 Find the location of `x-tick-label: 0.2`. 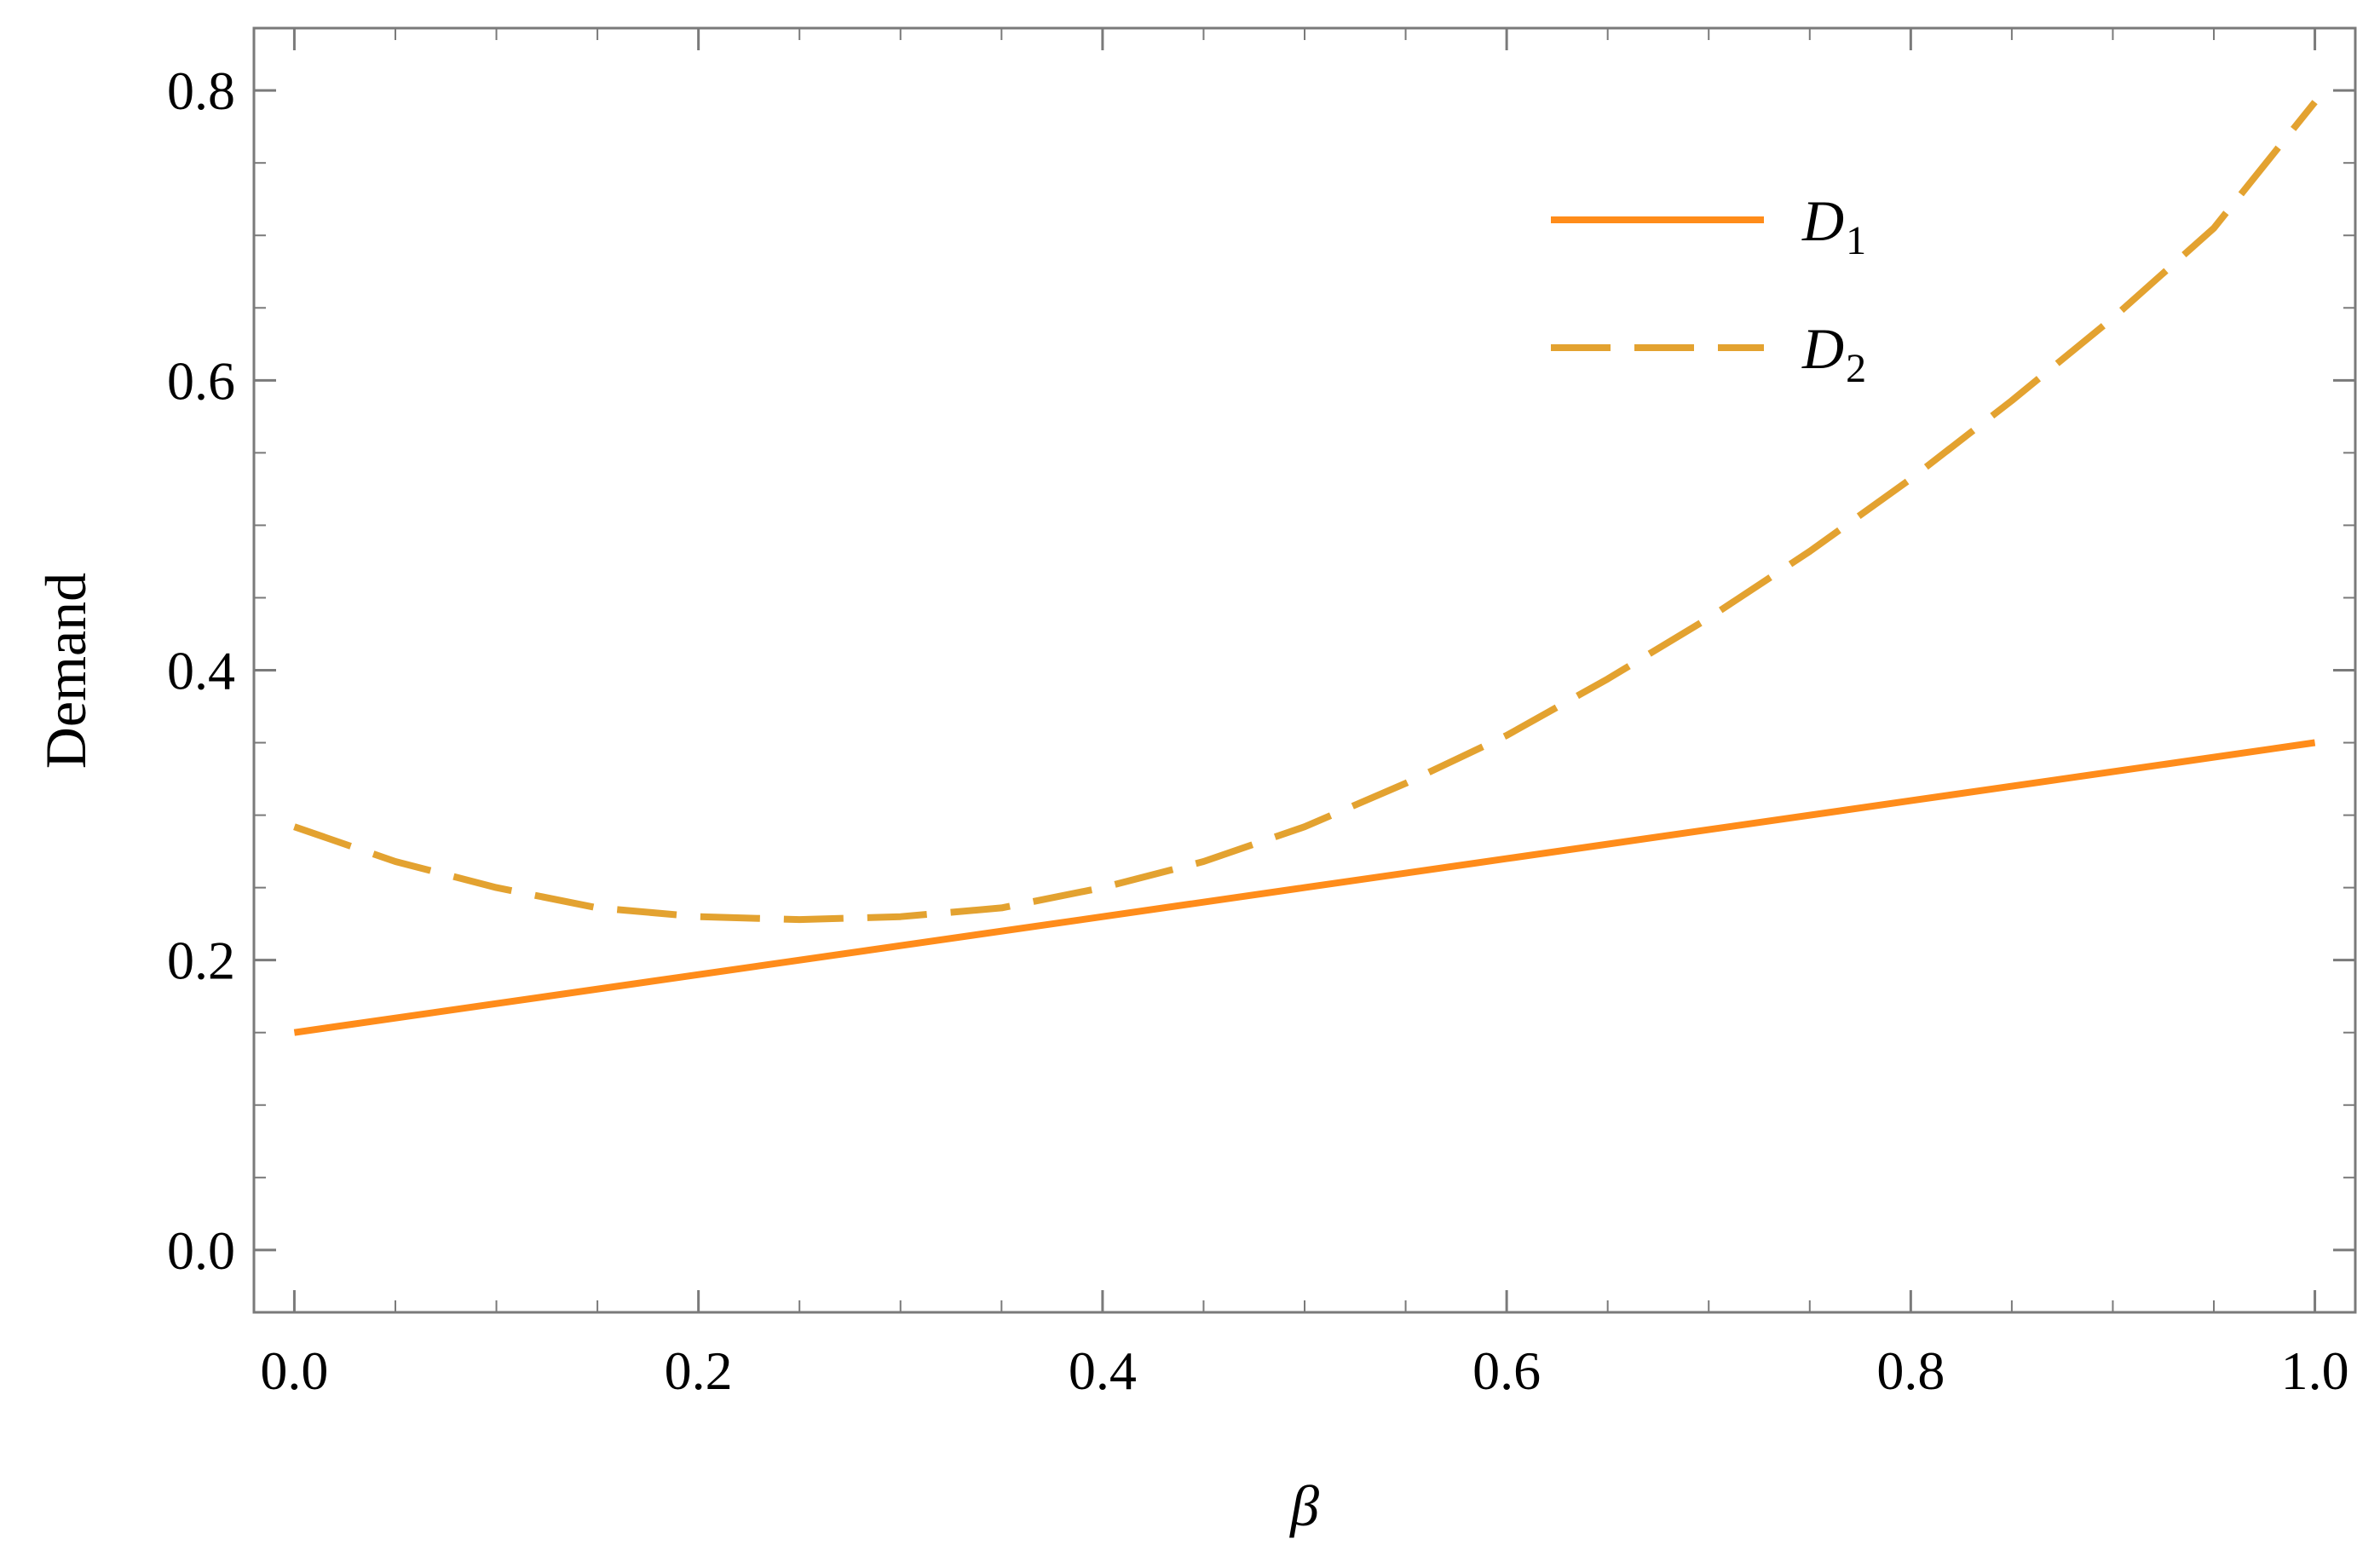

x-tick-label: 0.2 is located at coordinates (699, 1370).